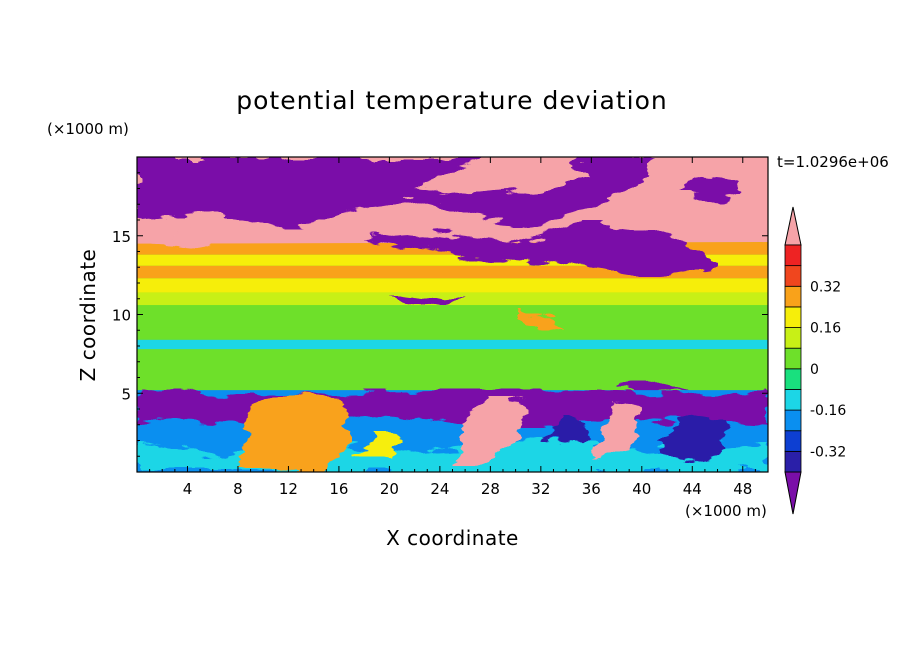  Describe the element at coordinates (288, 489) in the screenshot. I see `x-tick-label: 12` at that location.